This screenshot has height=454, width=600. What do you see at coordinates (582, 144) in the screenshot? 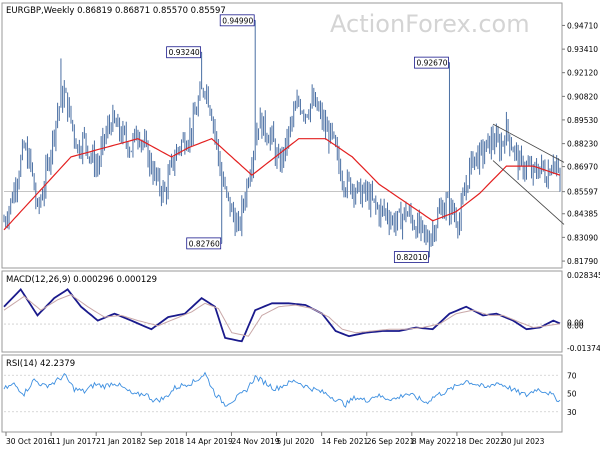
I see `price-tick-label: 0.88230` at bounding box center [582, 144].